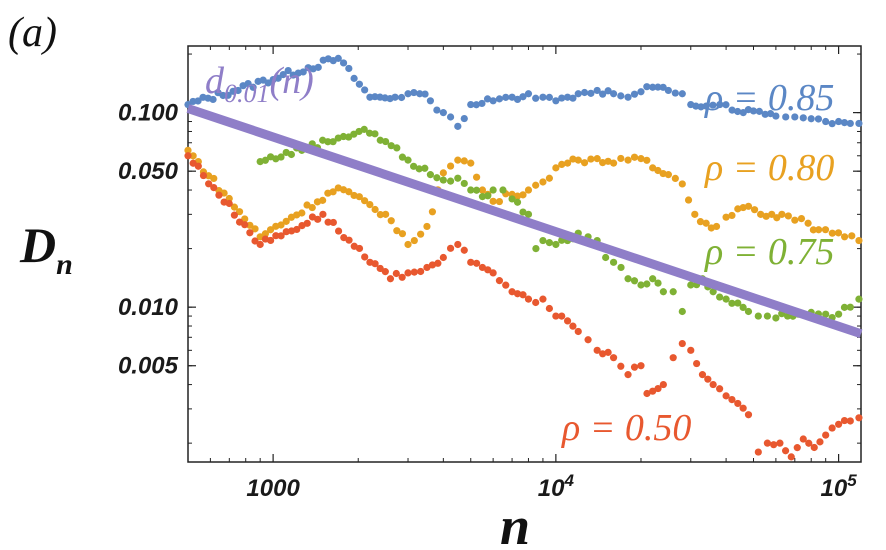  What do you see at coordinates (148, 113) in the screenshot?
I see `y-tick-label: 0.100` at bounding box center [148, 113].